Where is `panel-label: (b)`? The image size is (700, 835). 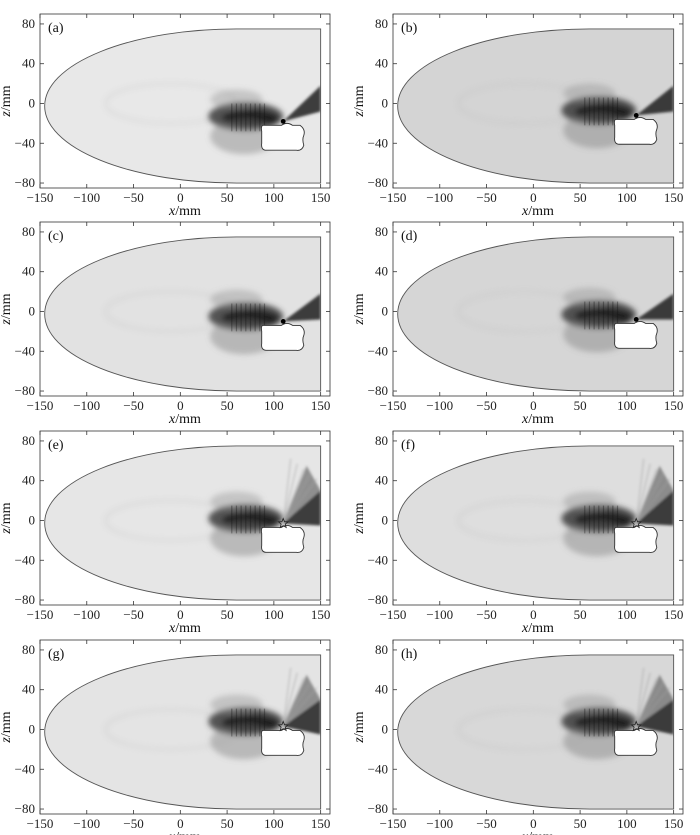 panel-label: (b) is located at coordinates (409, 28).